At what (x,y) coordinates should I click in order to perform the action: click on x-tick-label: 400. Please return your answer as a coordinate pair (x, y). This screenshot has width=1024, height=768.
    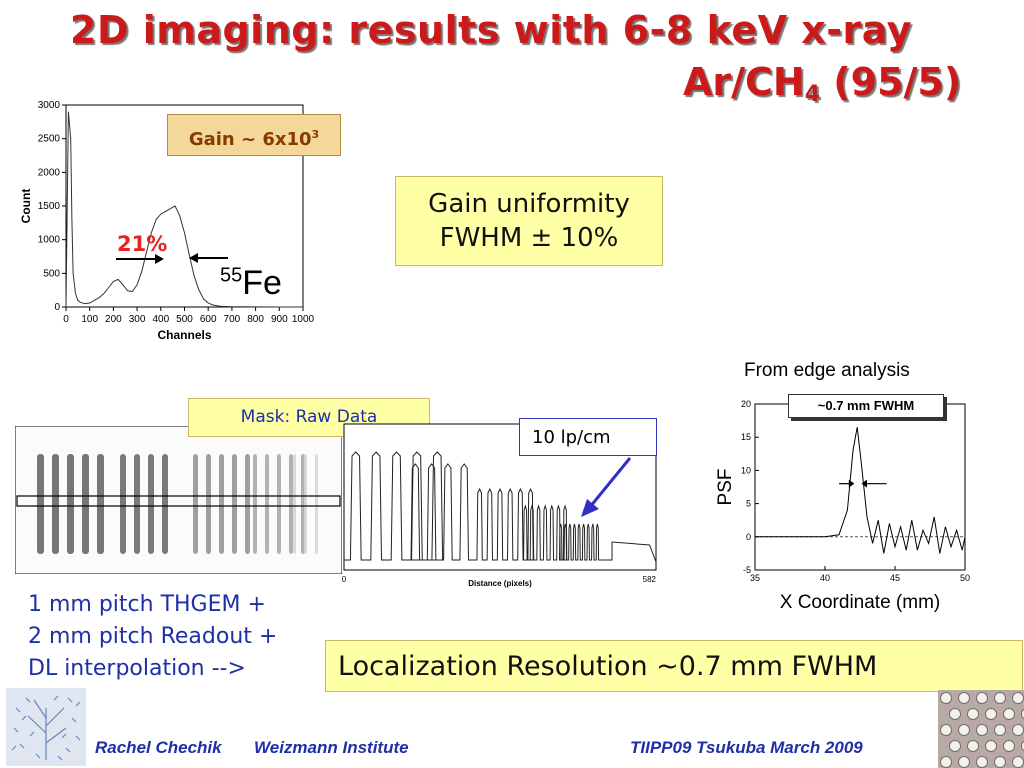
    Looking at the image, I should click on (160, 319).